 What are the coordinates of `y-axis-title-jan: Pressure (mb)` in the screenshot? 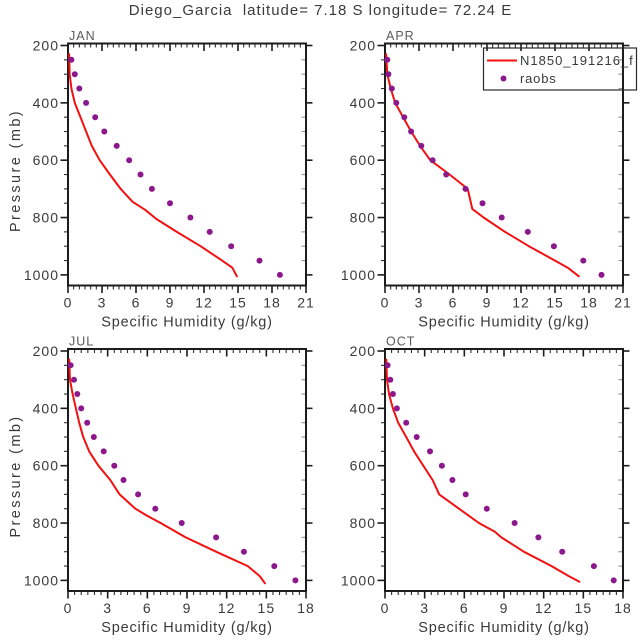 It's located at (16, 170).